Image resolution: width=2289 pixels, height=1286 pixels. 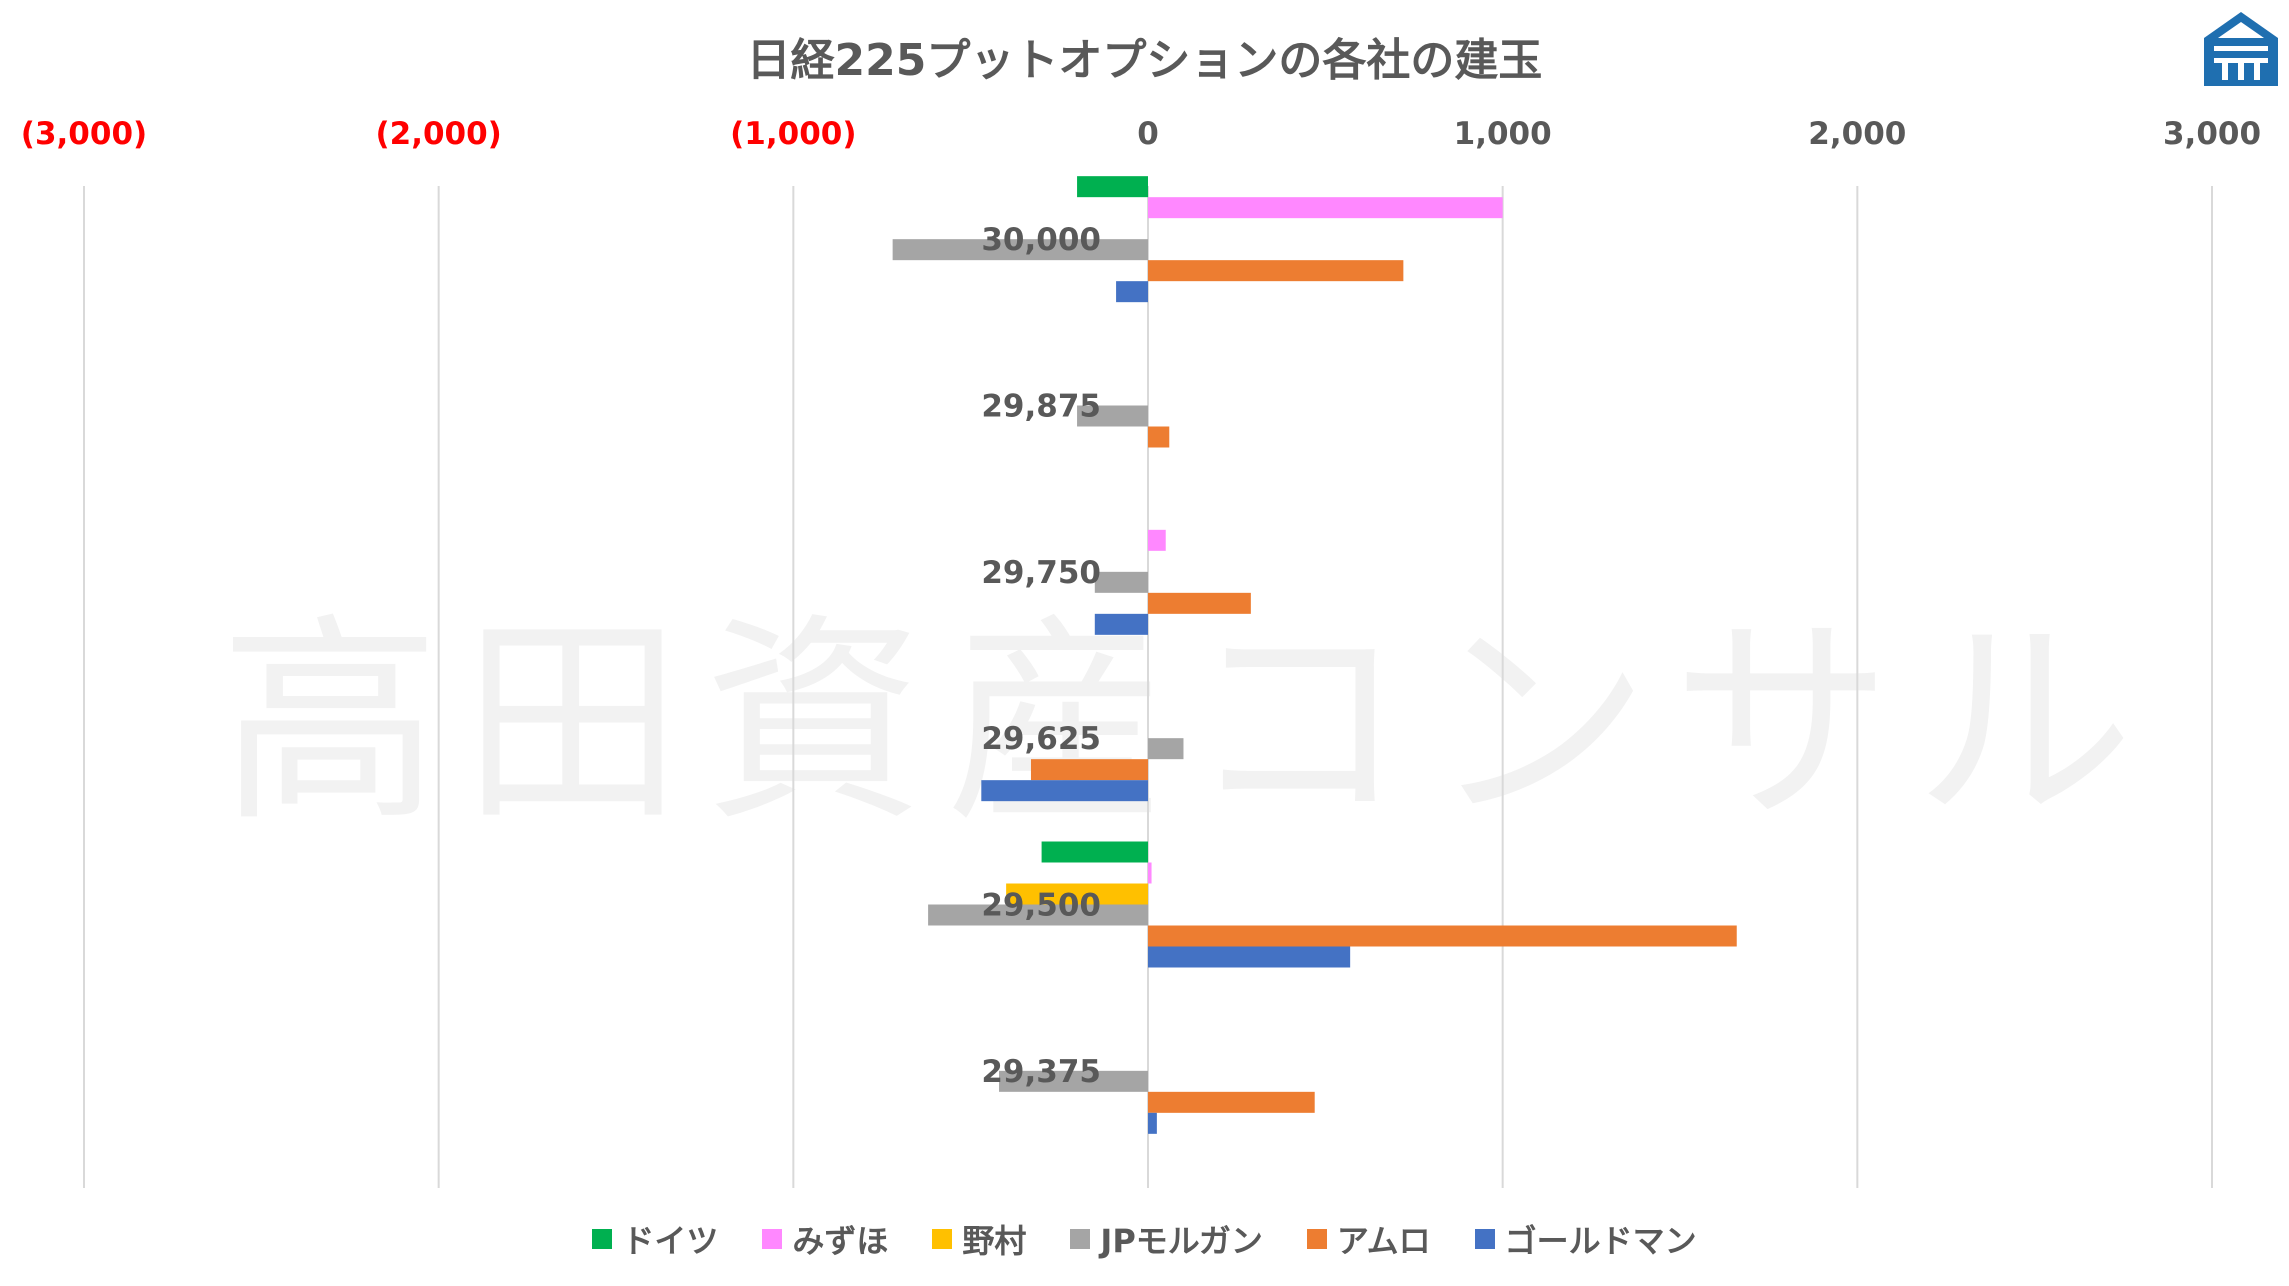 What do you see at coordinates (1144, 60) in the screenshot?
I see `chart-title: 日経225プットオプションの各社の建玉` at bounding box center [1144, 60].